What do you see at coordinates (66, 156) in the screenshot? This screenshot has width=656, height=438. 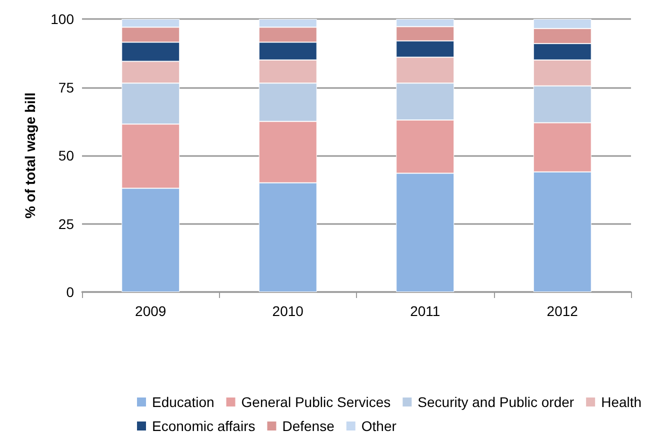 I see `y-tick-label: 50` at bounding box center [66, 156].